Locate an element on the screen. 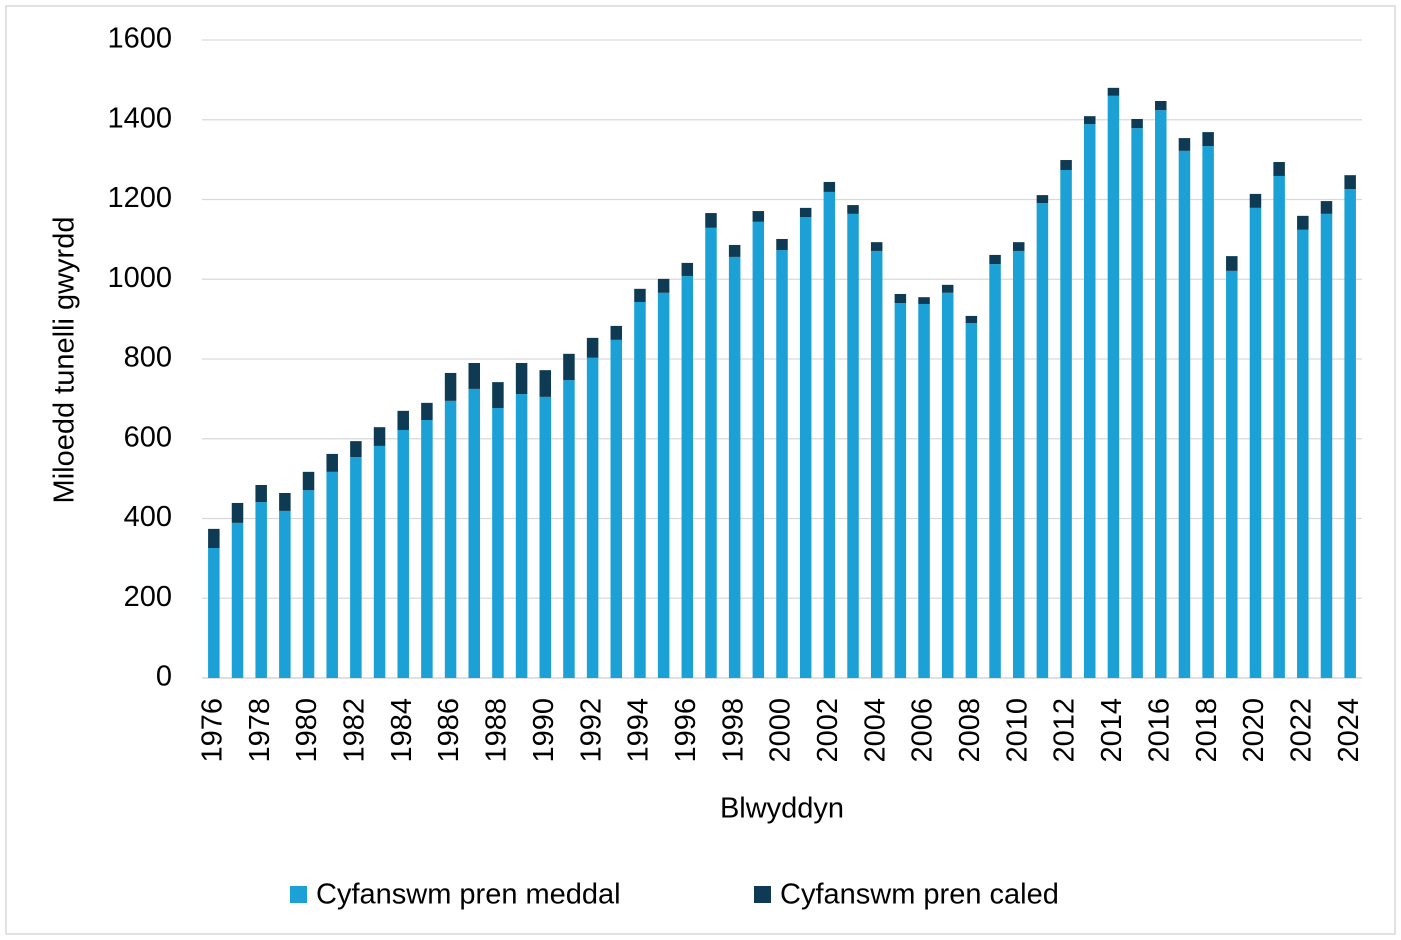 The width and height of the screenshot is (1401, 940). x-tick-label: 2002 is located at coordinates (828, 730).